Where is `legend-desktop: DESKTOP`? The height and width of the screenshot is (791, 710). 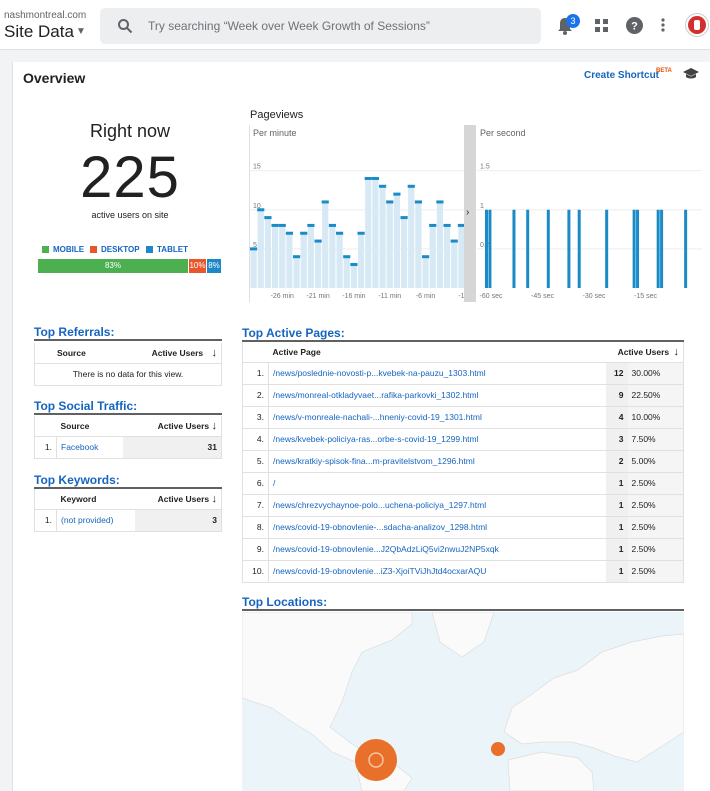
legend-desktop: DESKTOP is located at coordinates (115, 249).